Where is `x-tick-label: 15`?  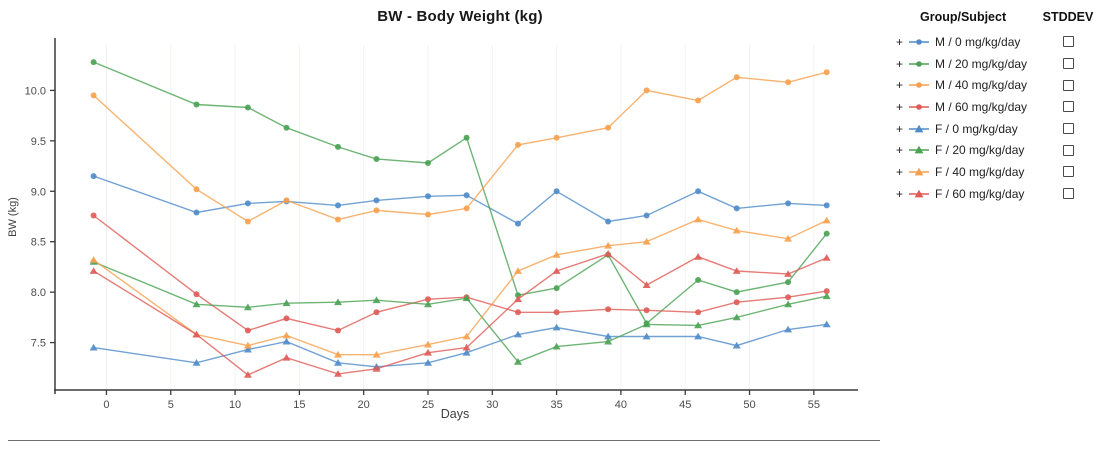
x-tick-label: 15 is located at coordinates (299, 405).